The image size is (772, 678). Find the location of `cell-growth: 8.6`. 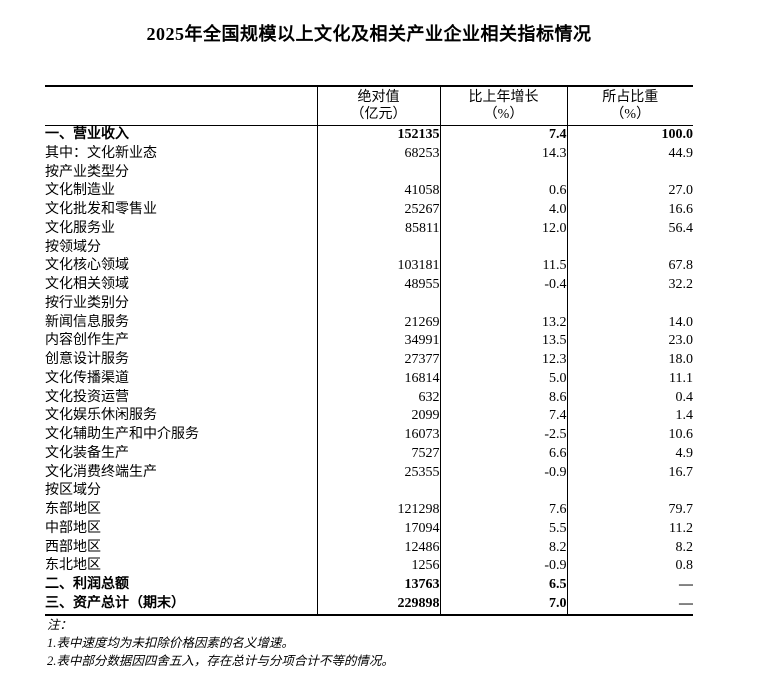

cell-growth: 8.6 is located at coordinates (504, 398).